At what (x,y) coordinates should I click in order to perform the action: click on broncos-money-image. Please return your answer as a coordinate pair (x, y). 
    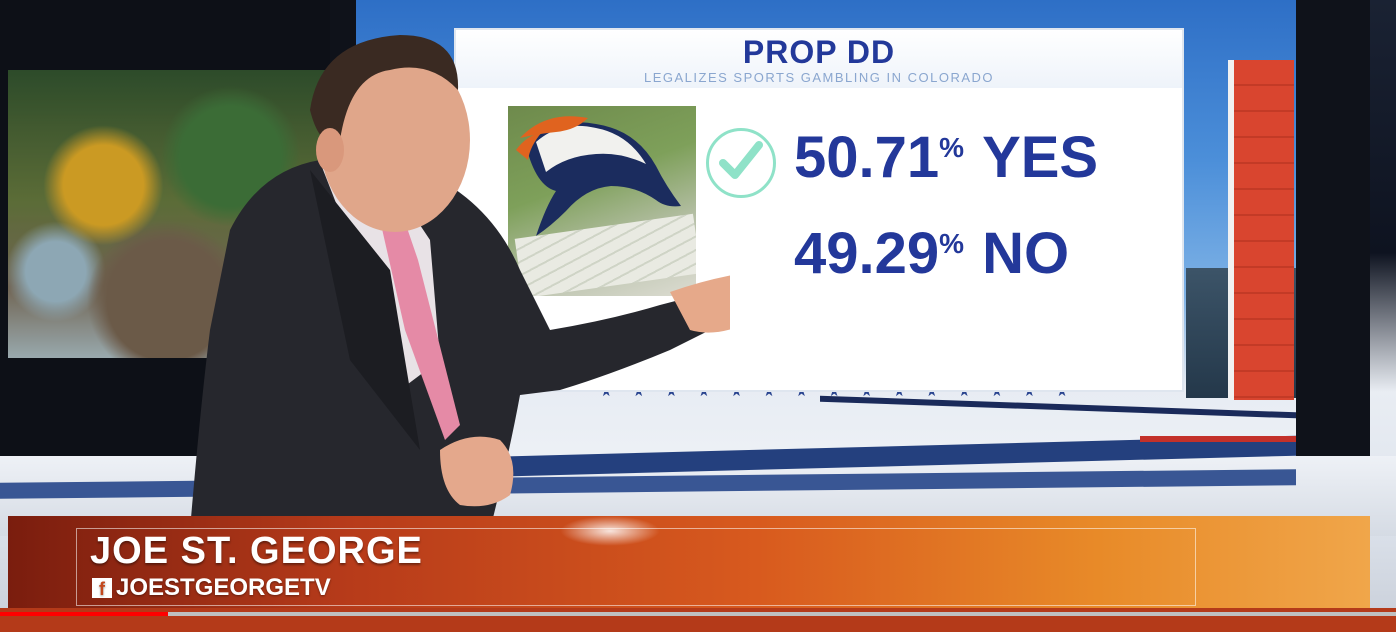
    Looking at the image, I should click on (602, 201).